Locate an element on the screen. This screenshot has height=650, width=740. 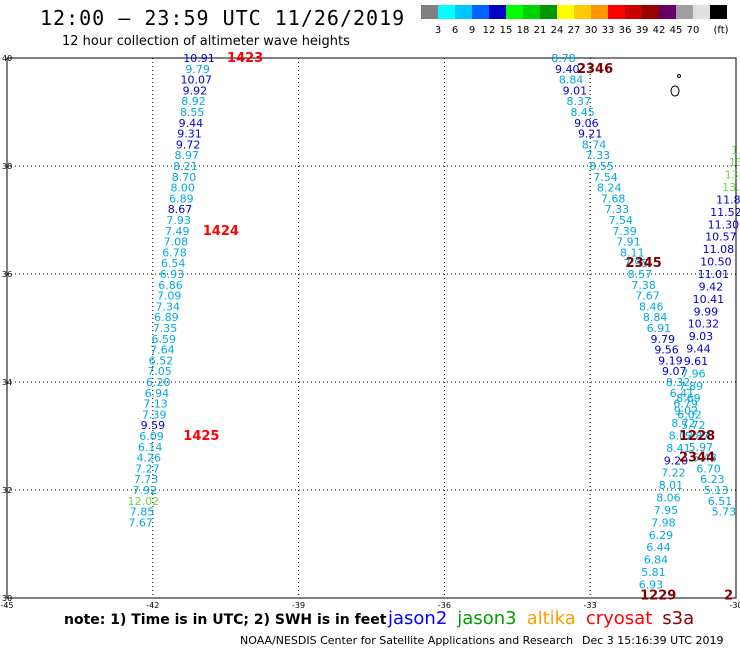
wave-height-value: 7.98 is located at coordinates (663, 522).